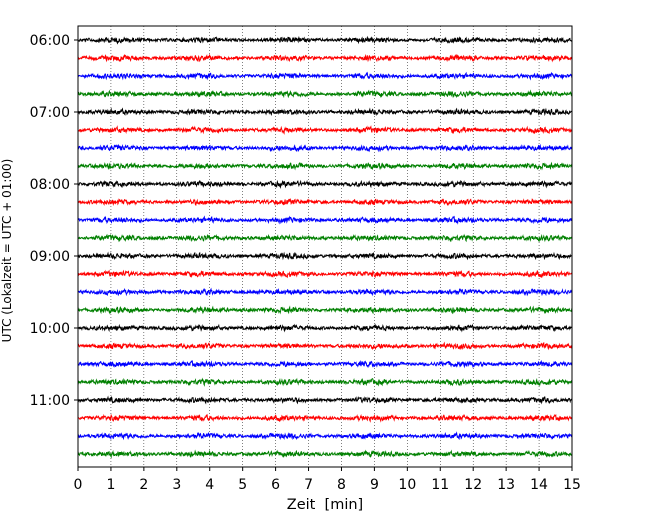  Describe the element at coordinates (539, 485) in the screenshot. I see `x-tick-label: 14` at that location.